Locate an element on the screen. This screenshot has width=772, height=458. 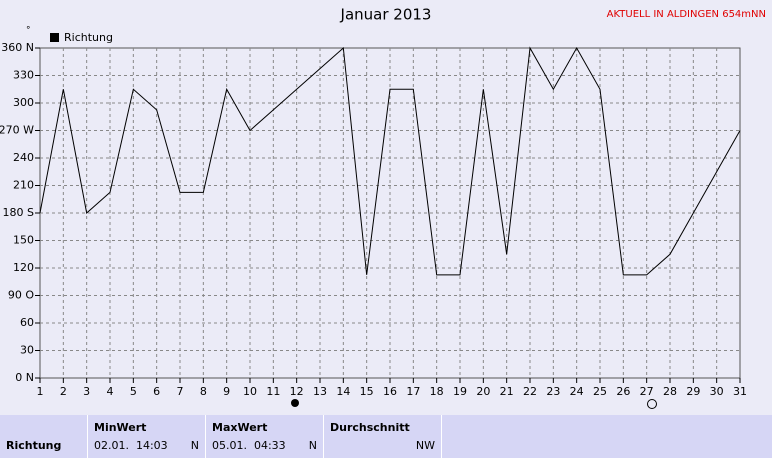
x-tick-label: 18 is located at coordinates (437, 391).